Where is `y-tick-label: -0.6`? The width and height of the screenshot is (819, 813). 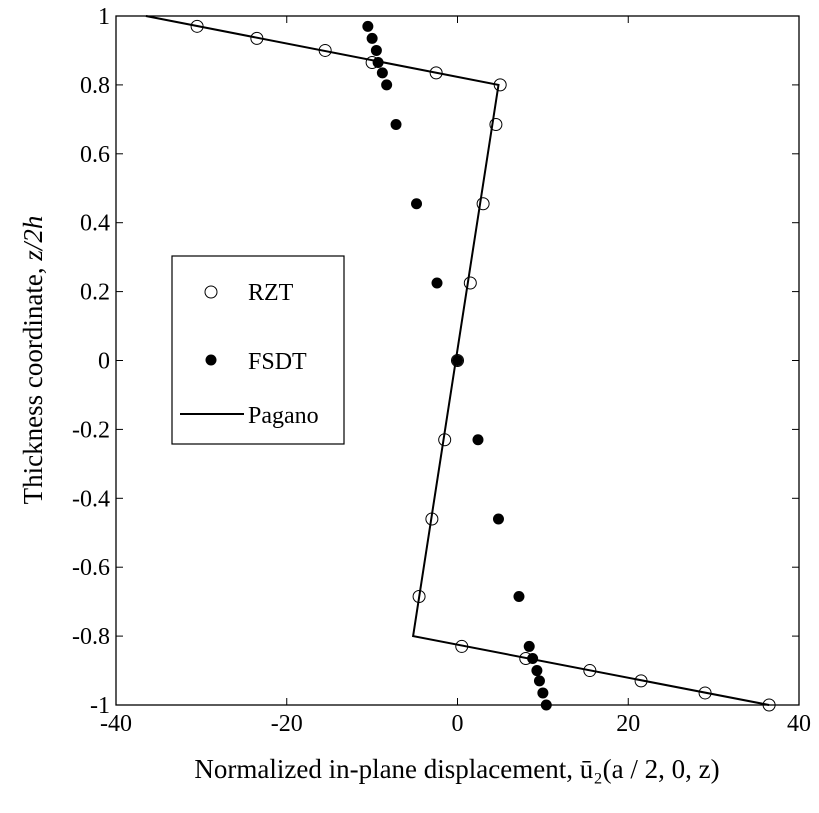
y-tick-label: -0.6 is located at coordinates (91, 568).